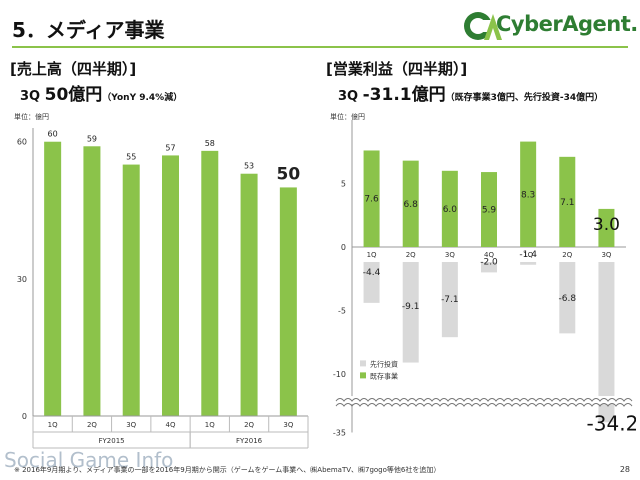  I want to click on revenue-heading: [売上高（四半期）], so click(73, 69).